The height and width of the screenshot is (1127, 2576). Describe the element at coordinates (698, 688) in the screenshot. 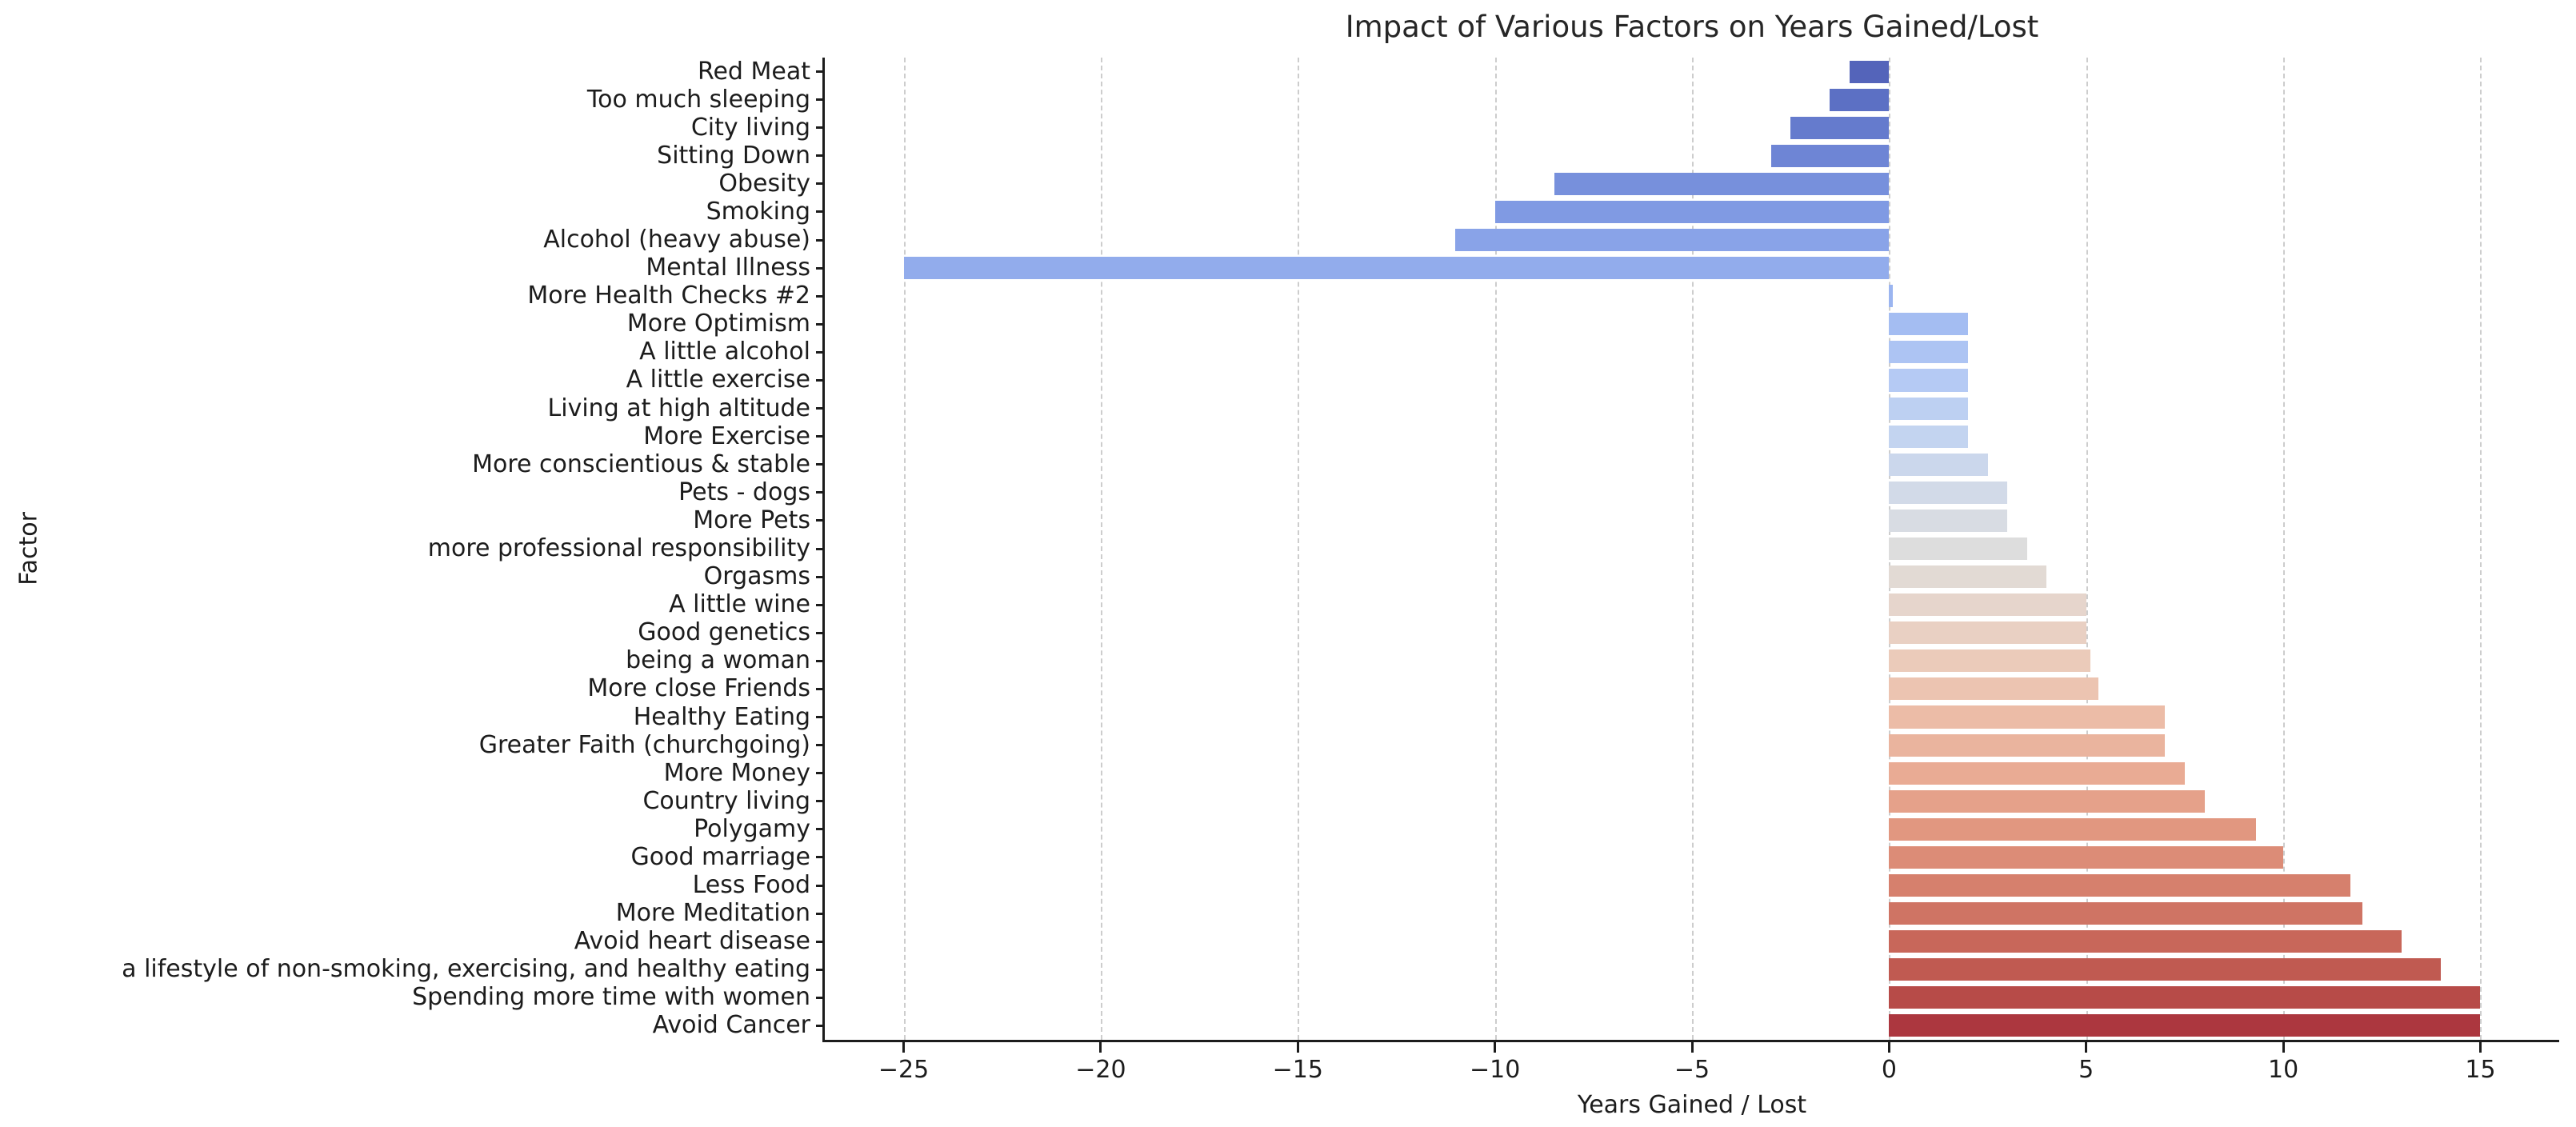

I see `category-label: More close Friends` at that location.